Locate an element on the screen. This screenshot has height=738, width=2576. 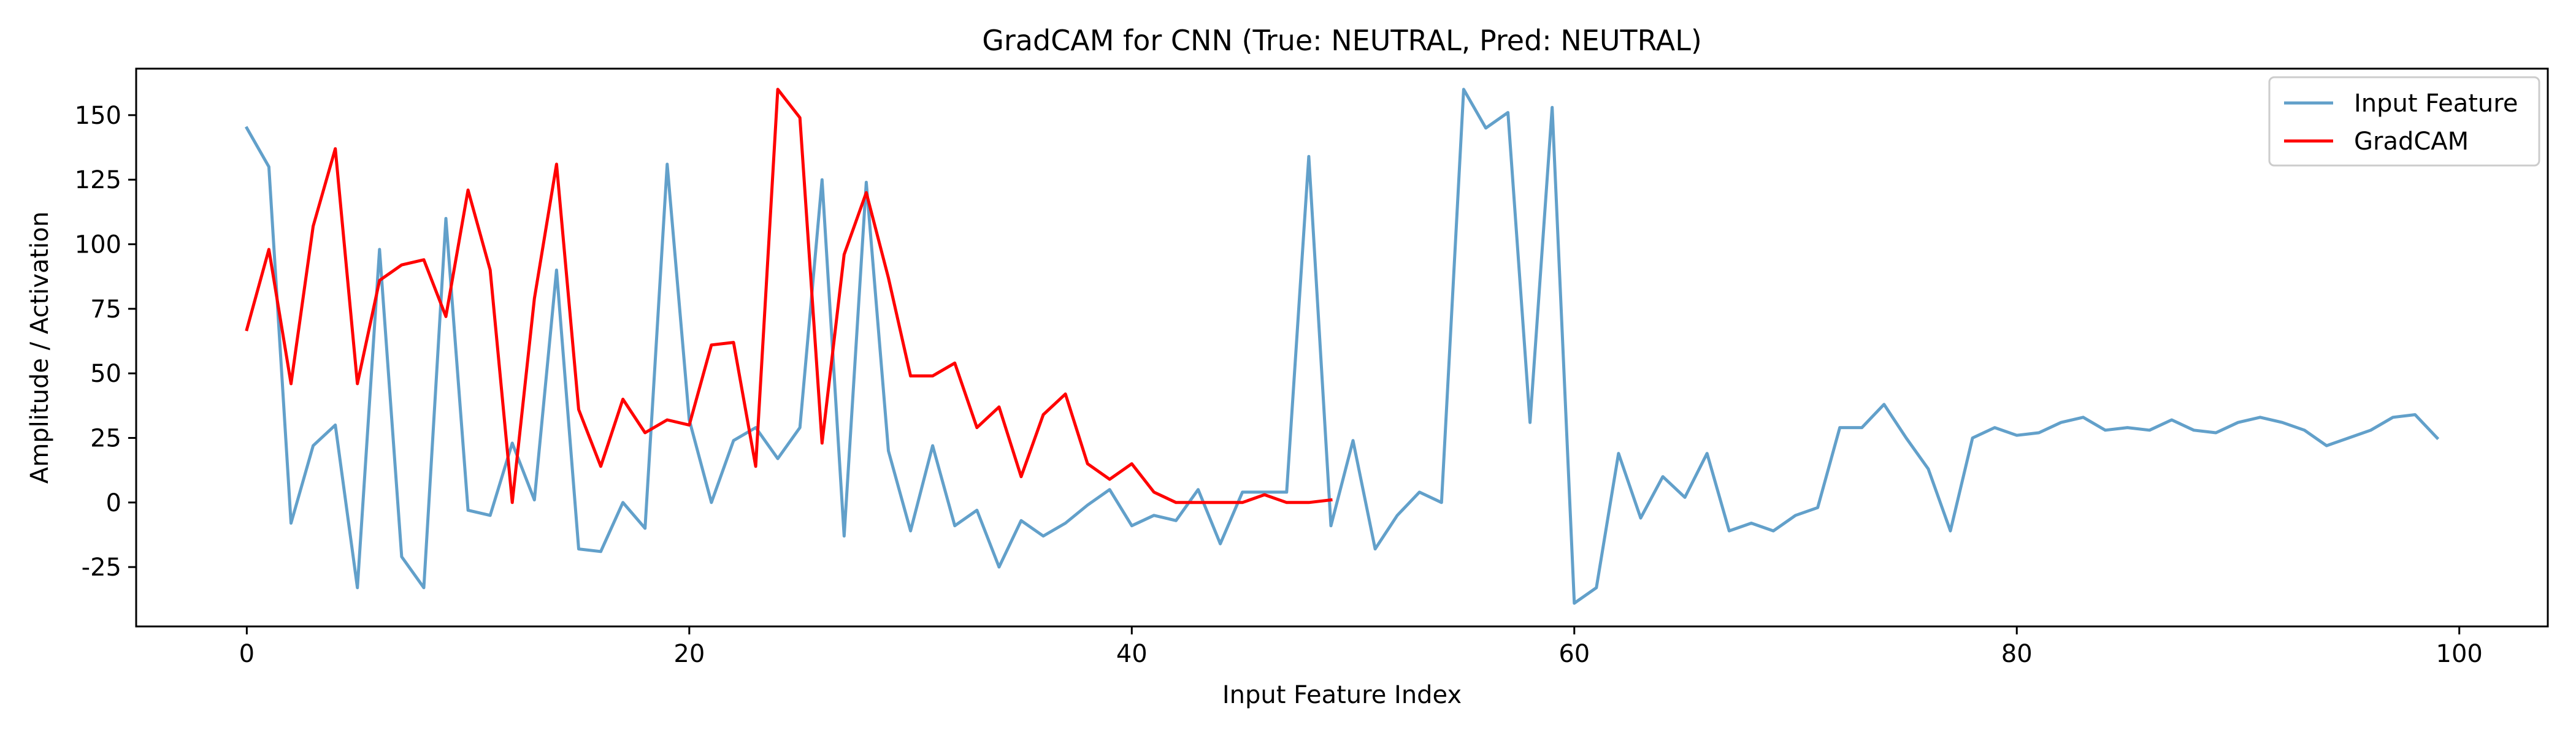
legend-box is located at coordinates (2404, 121).